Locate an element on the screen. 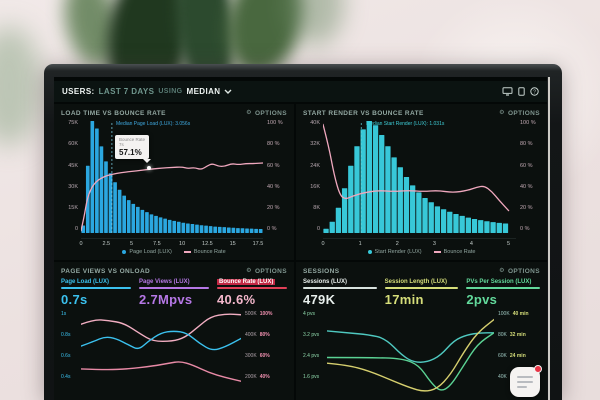 The image size is (600, 400). monitor-icon is located at coordinates (507, 91).